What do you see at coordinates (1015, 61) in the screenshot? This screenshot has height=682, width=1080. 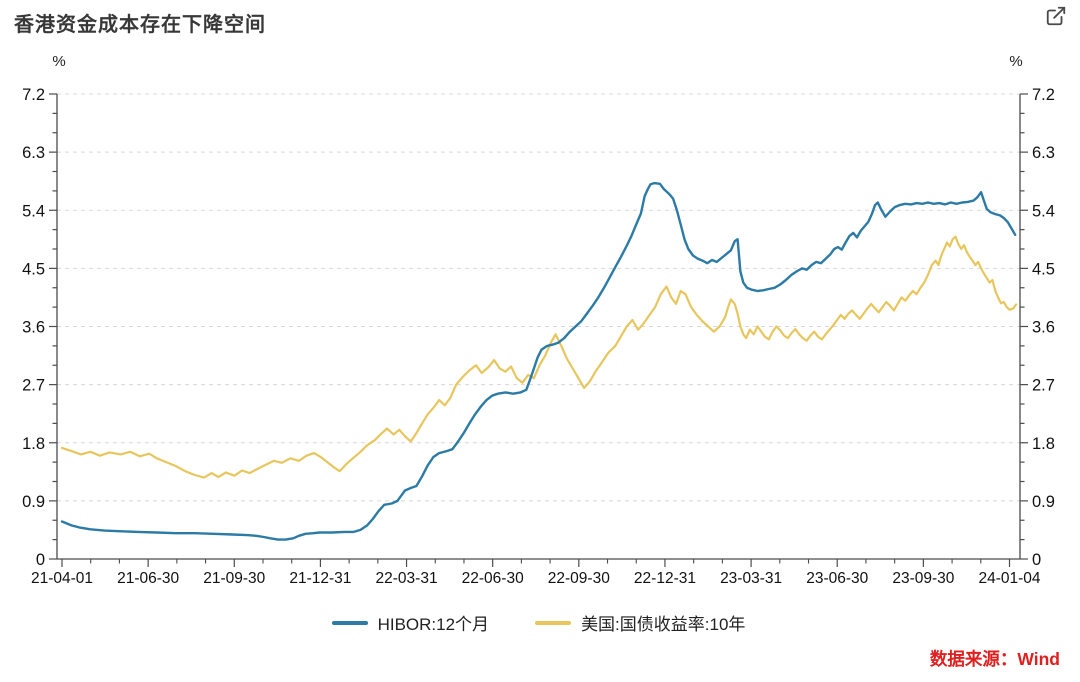 I see `unit-label-right: %` at bounding box center [1015, 61].